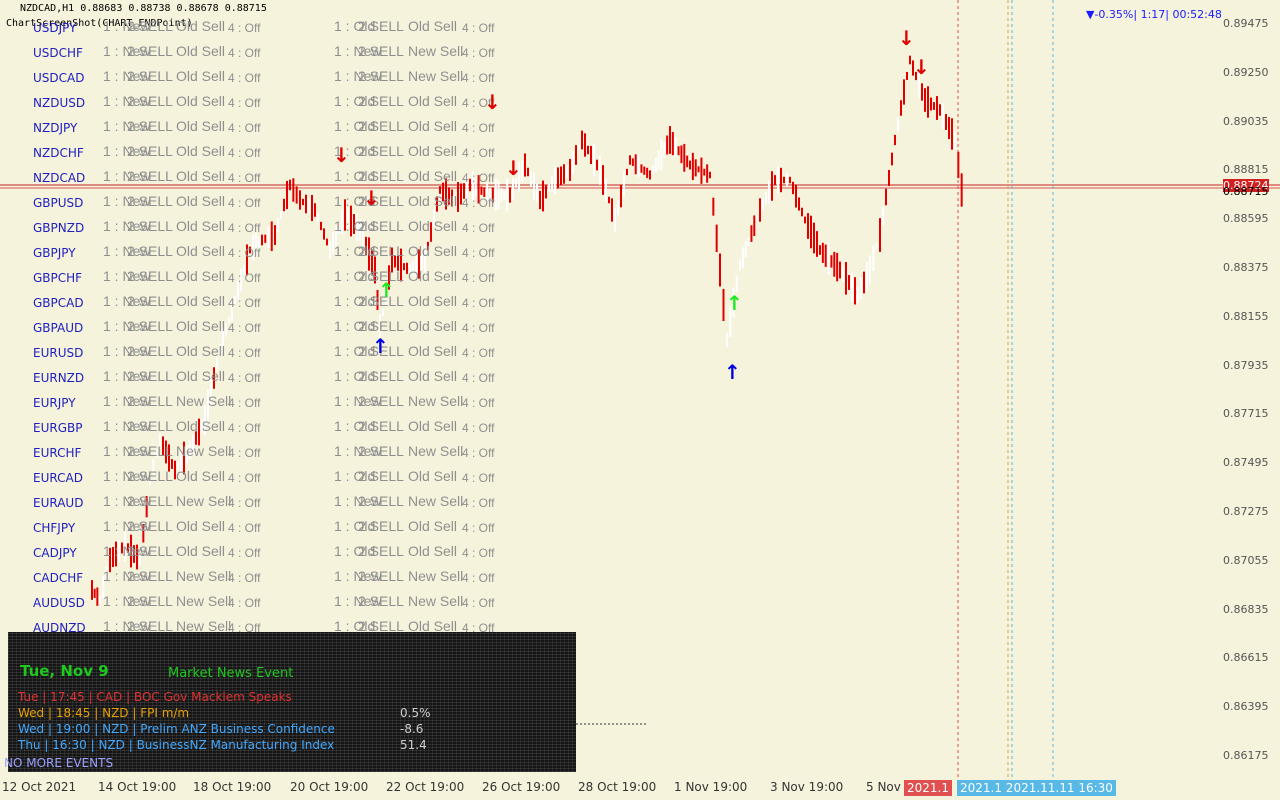 This screenshot has height=800, width=1280. Describe the element at coordinates (55, 553) in the screenshot. I see `pair-label: CADJPY` at that location.